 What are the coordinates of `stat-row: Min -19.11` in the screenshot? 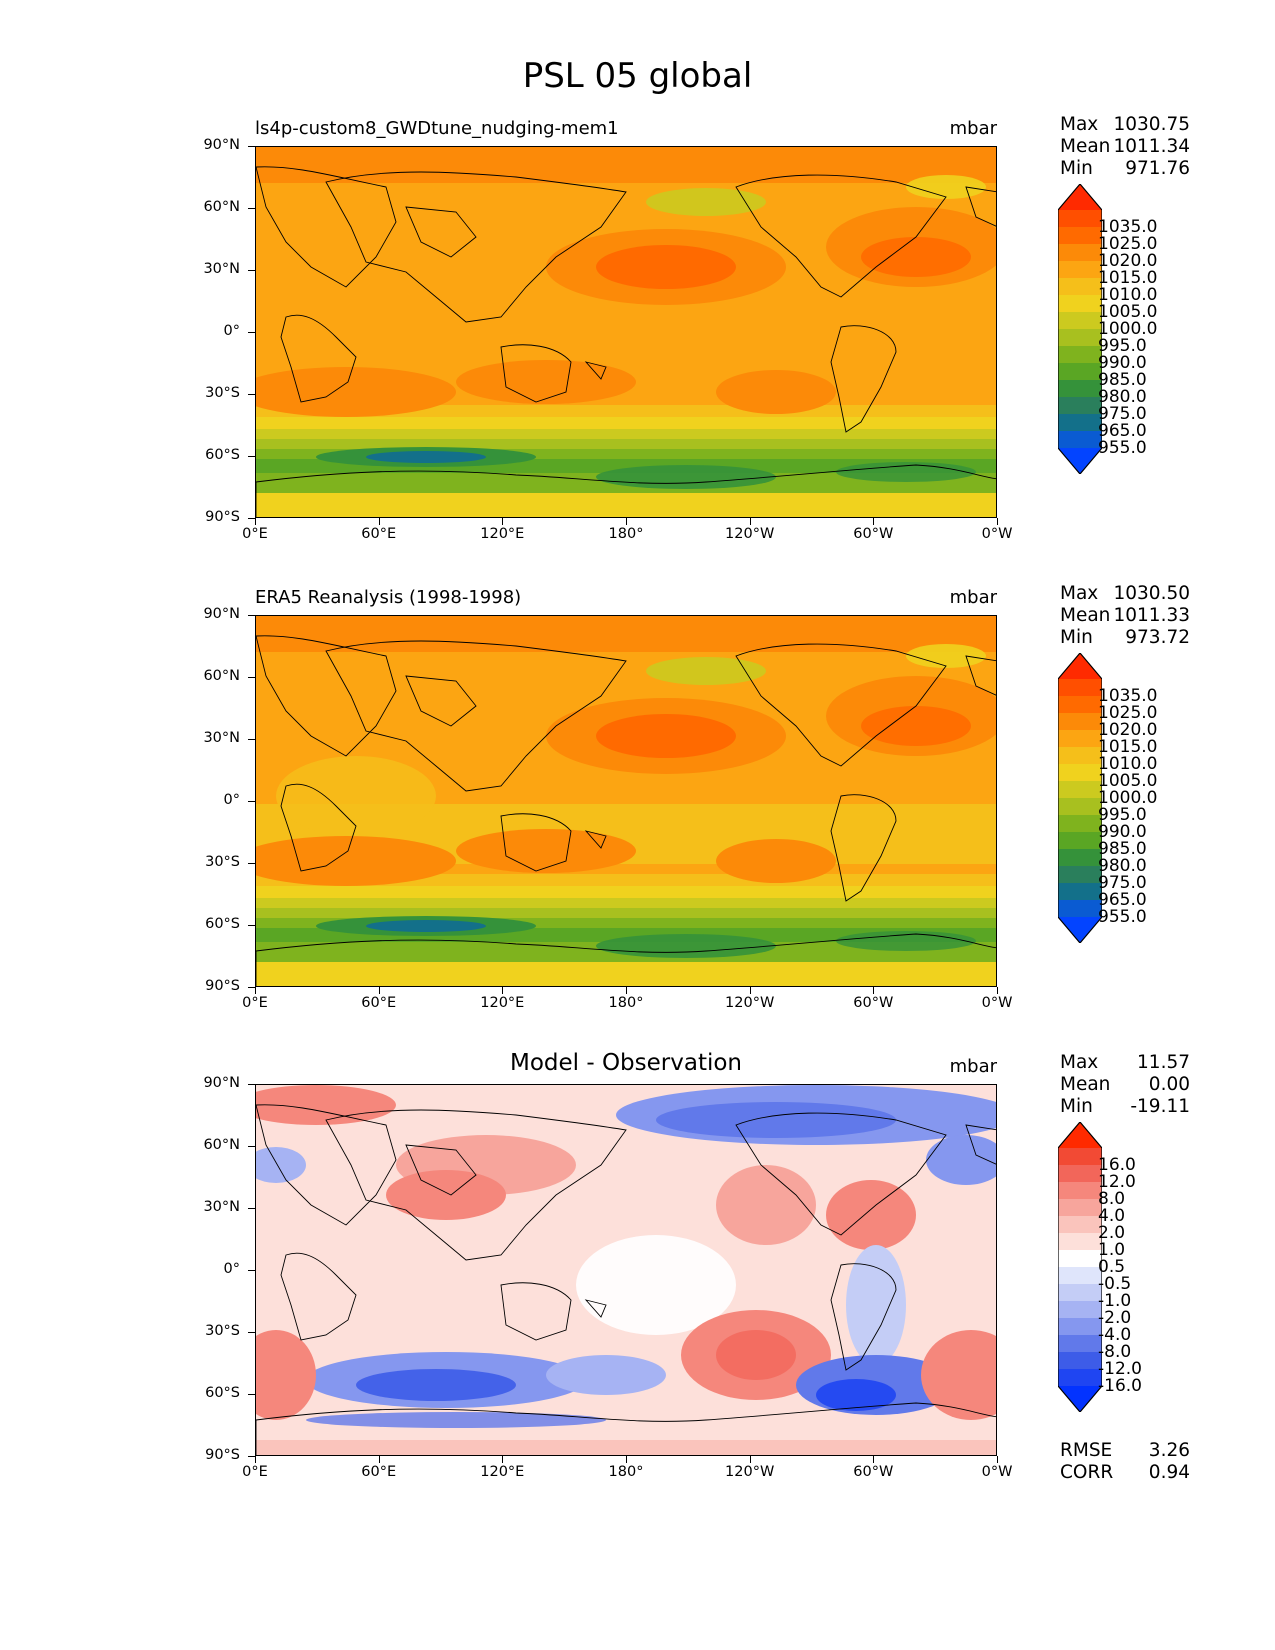 It's located at (1125, 1107).